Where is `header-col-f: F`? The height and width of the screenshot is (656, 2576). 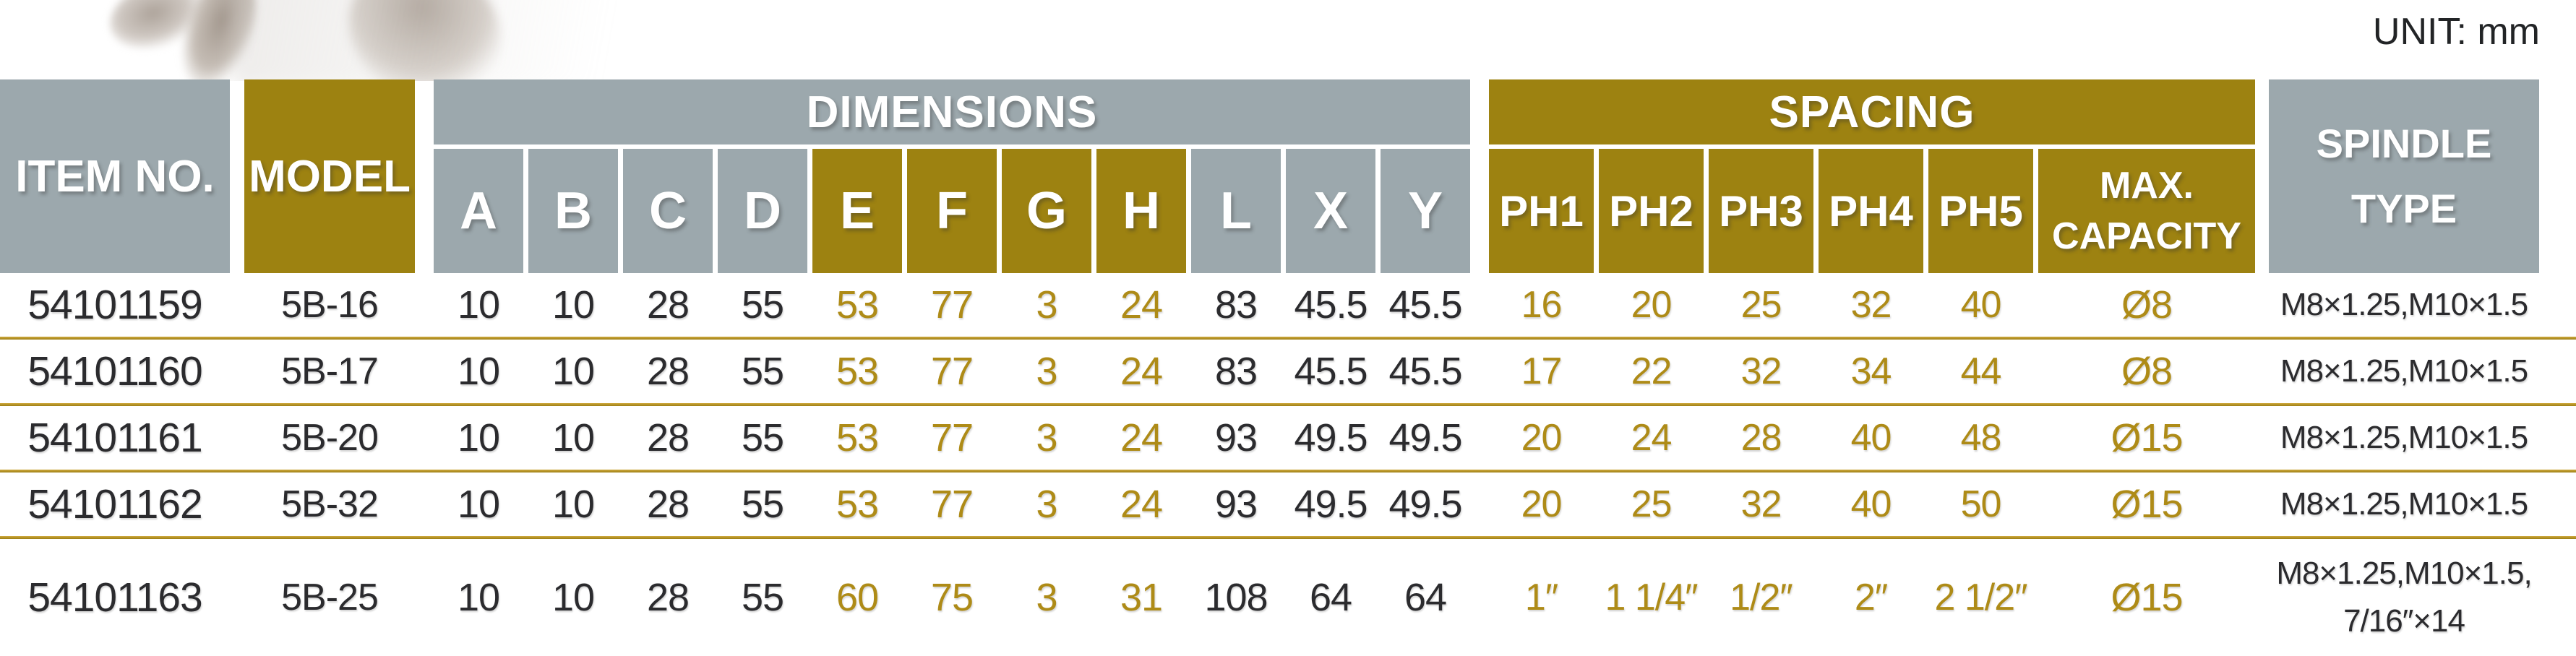 header-col-f: F is located at coordinates (952, 211).